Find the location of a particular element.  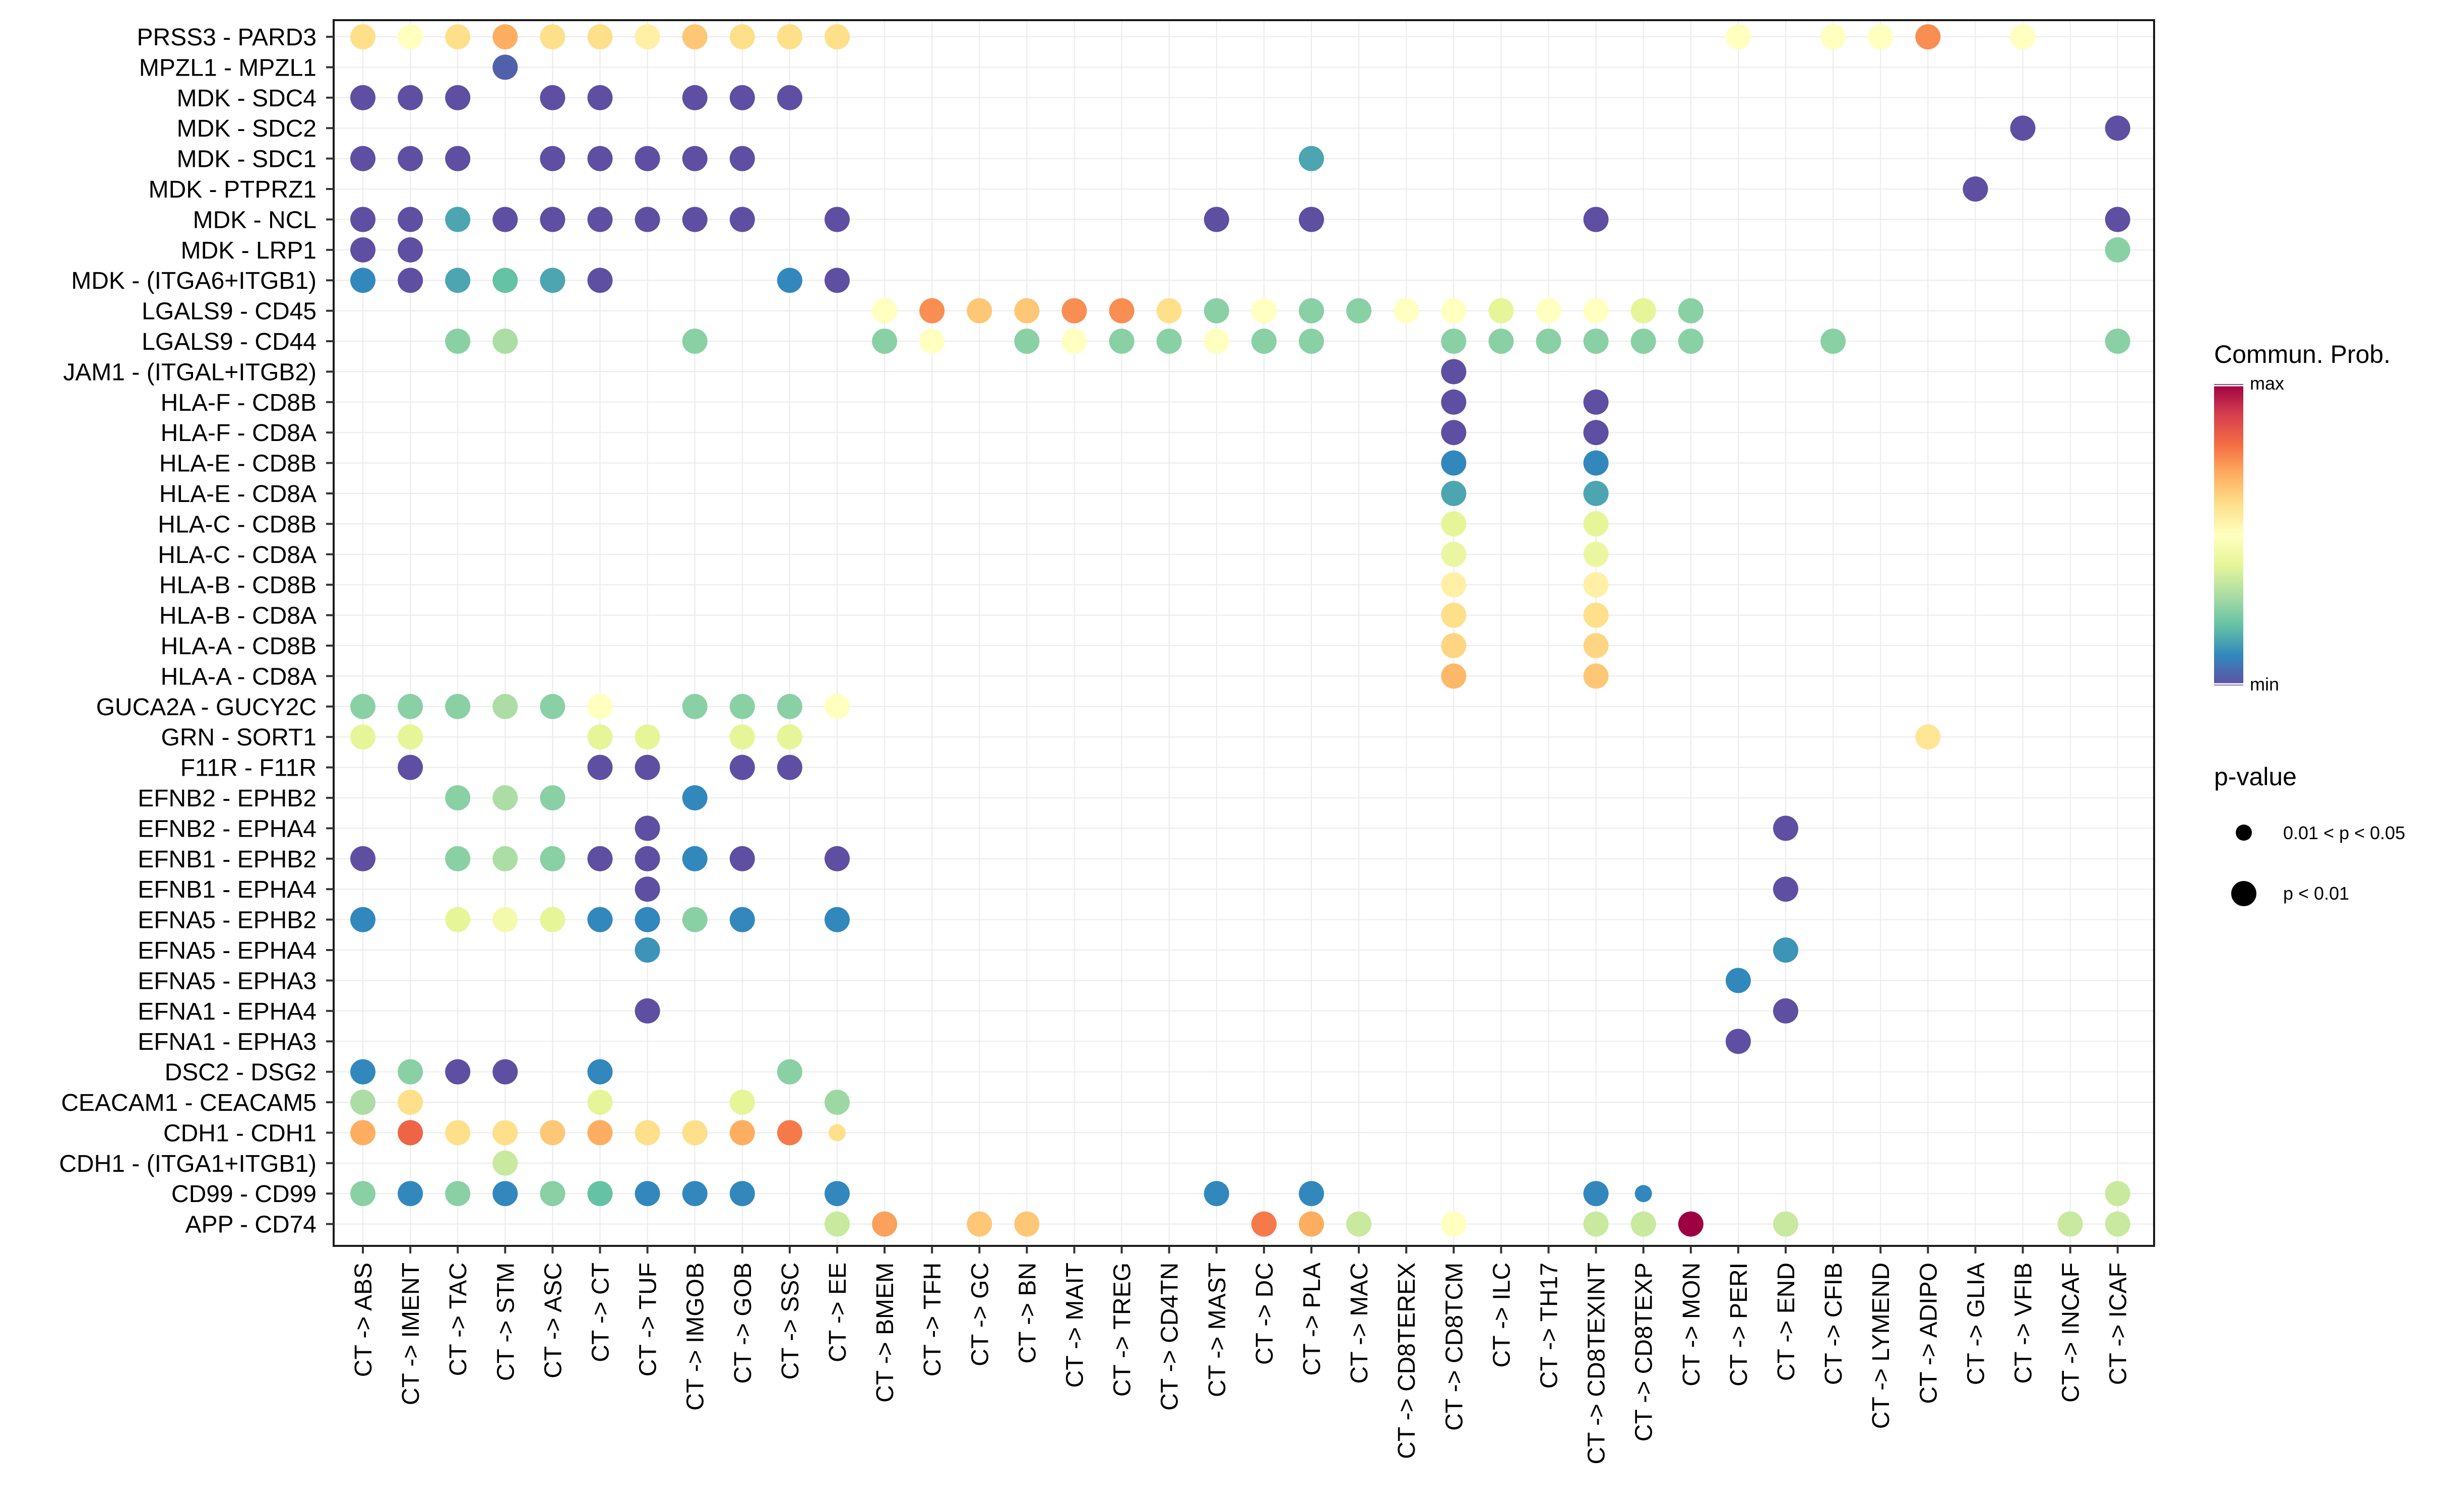

dot-lgals9-cd44-ct-imgob is located at coordinates (695, 341).